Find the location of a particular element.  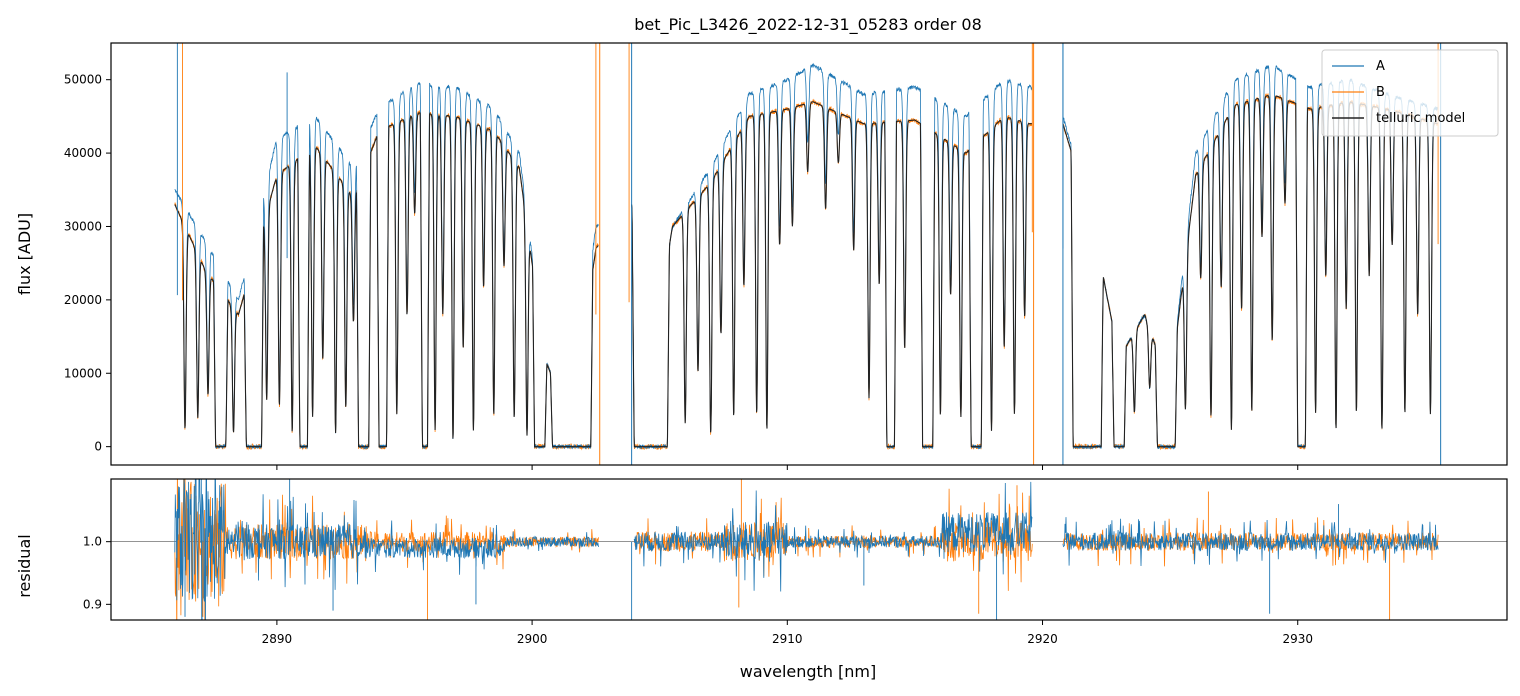

residual-axes: 0.9 1.0 2890 2900 2910 2920 2930 is located at coordinates (698, 590).